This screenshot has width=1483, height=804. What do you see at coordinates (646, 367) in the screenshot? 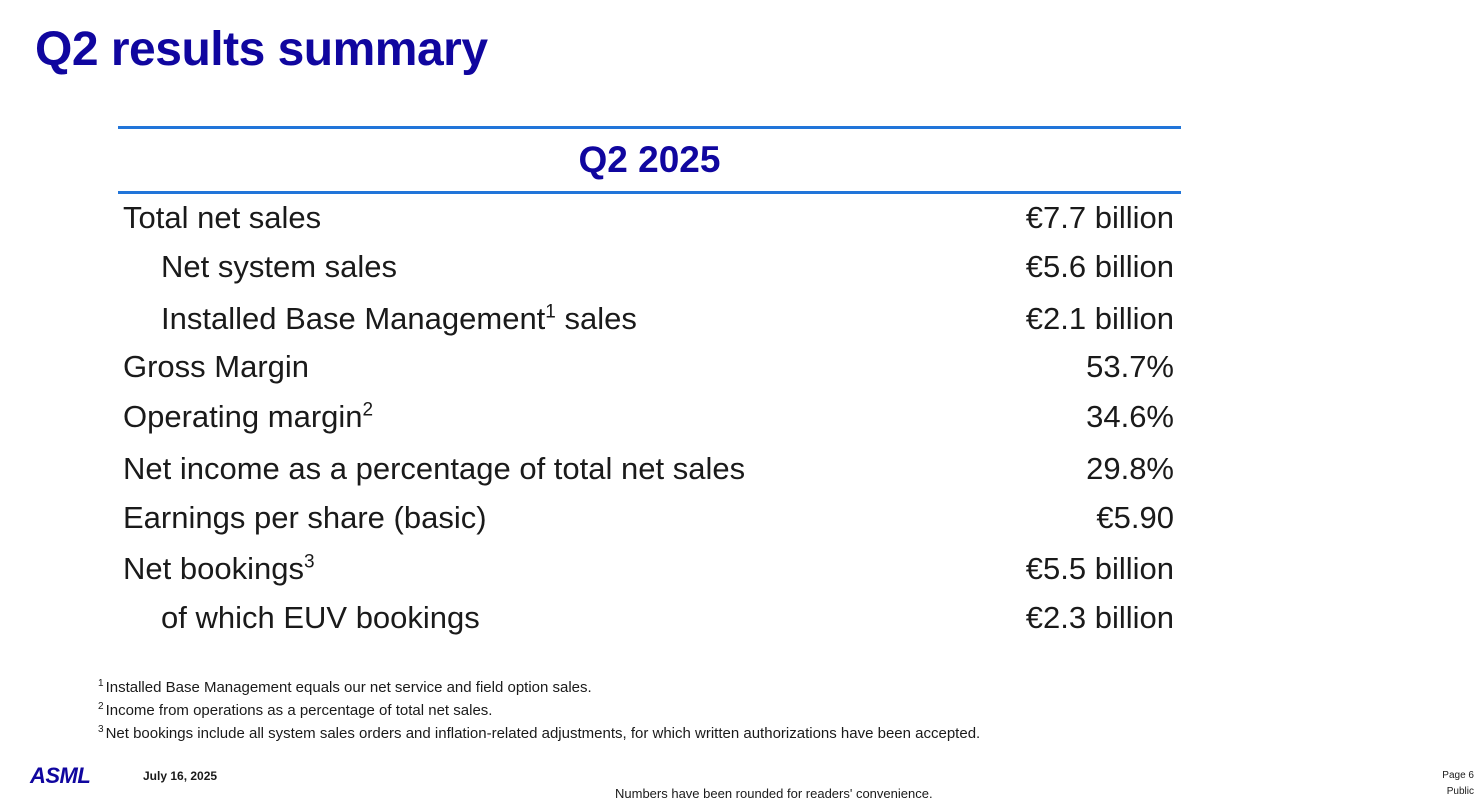
I see `row-gross-margin: Gross Margin 53.7%` at bounding box center [646, 367].